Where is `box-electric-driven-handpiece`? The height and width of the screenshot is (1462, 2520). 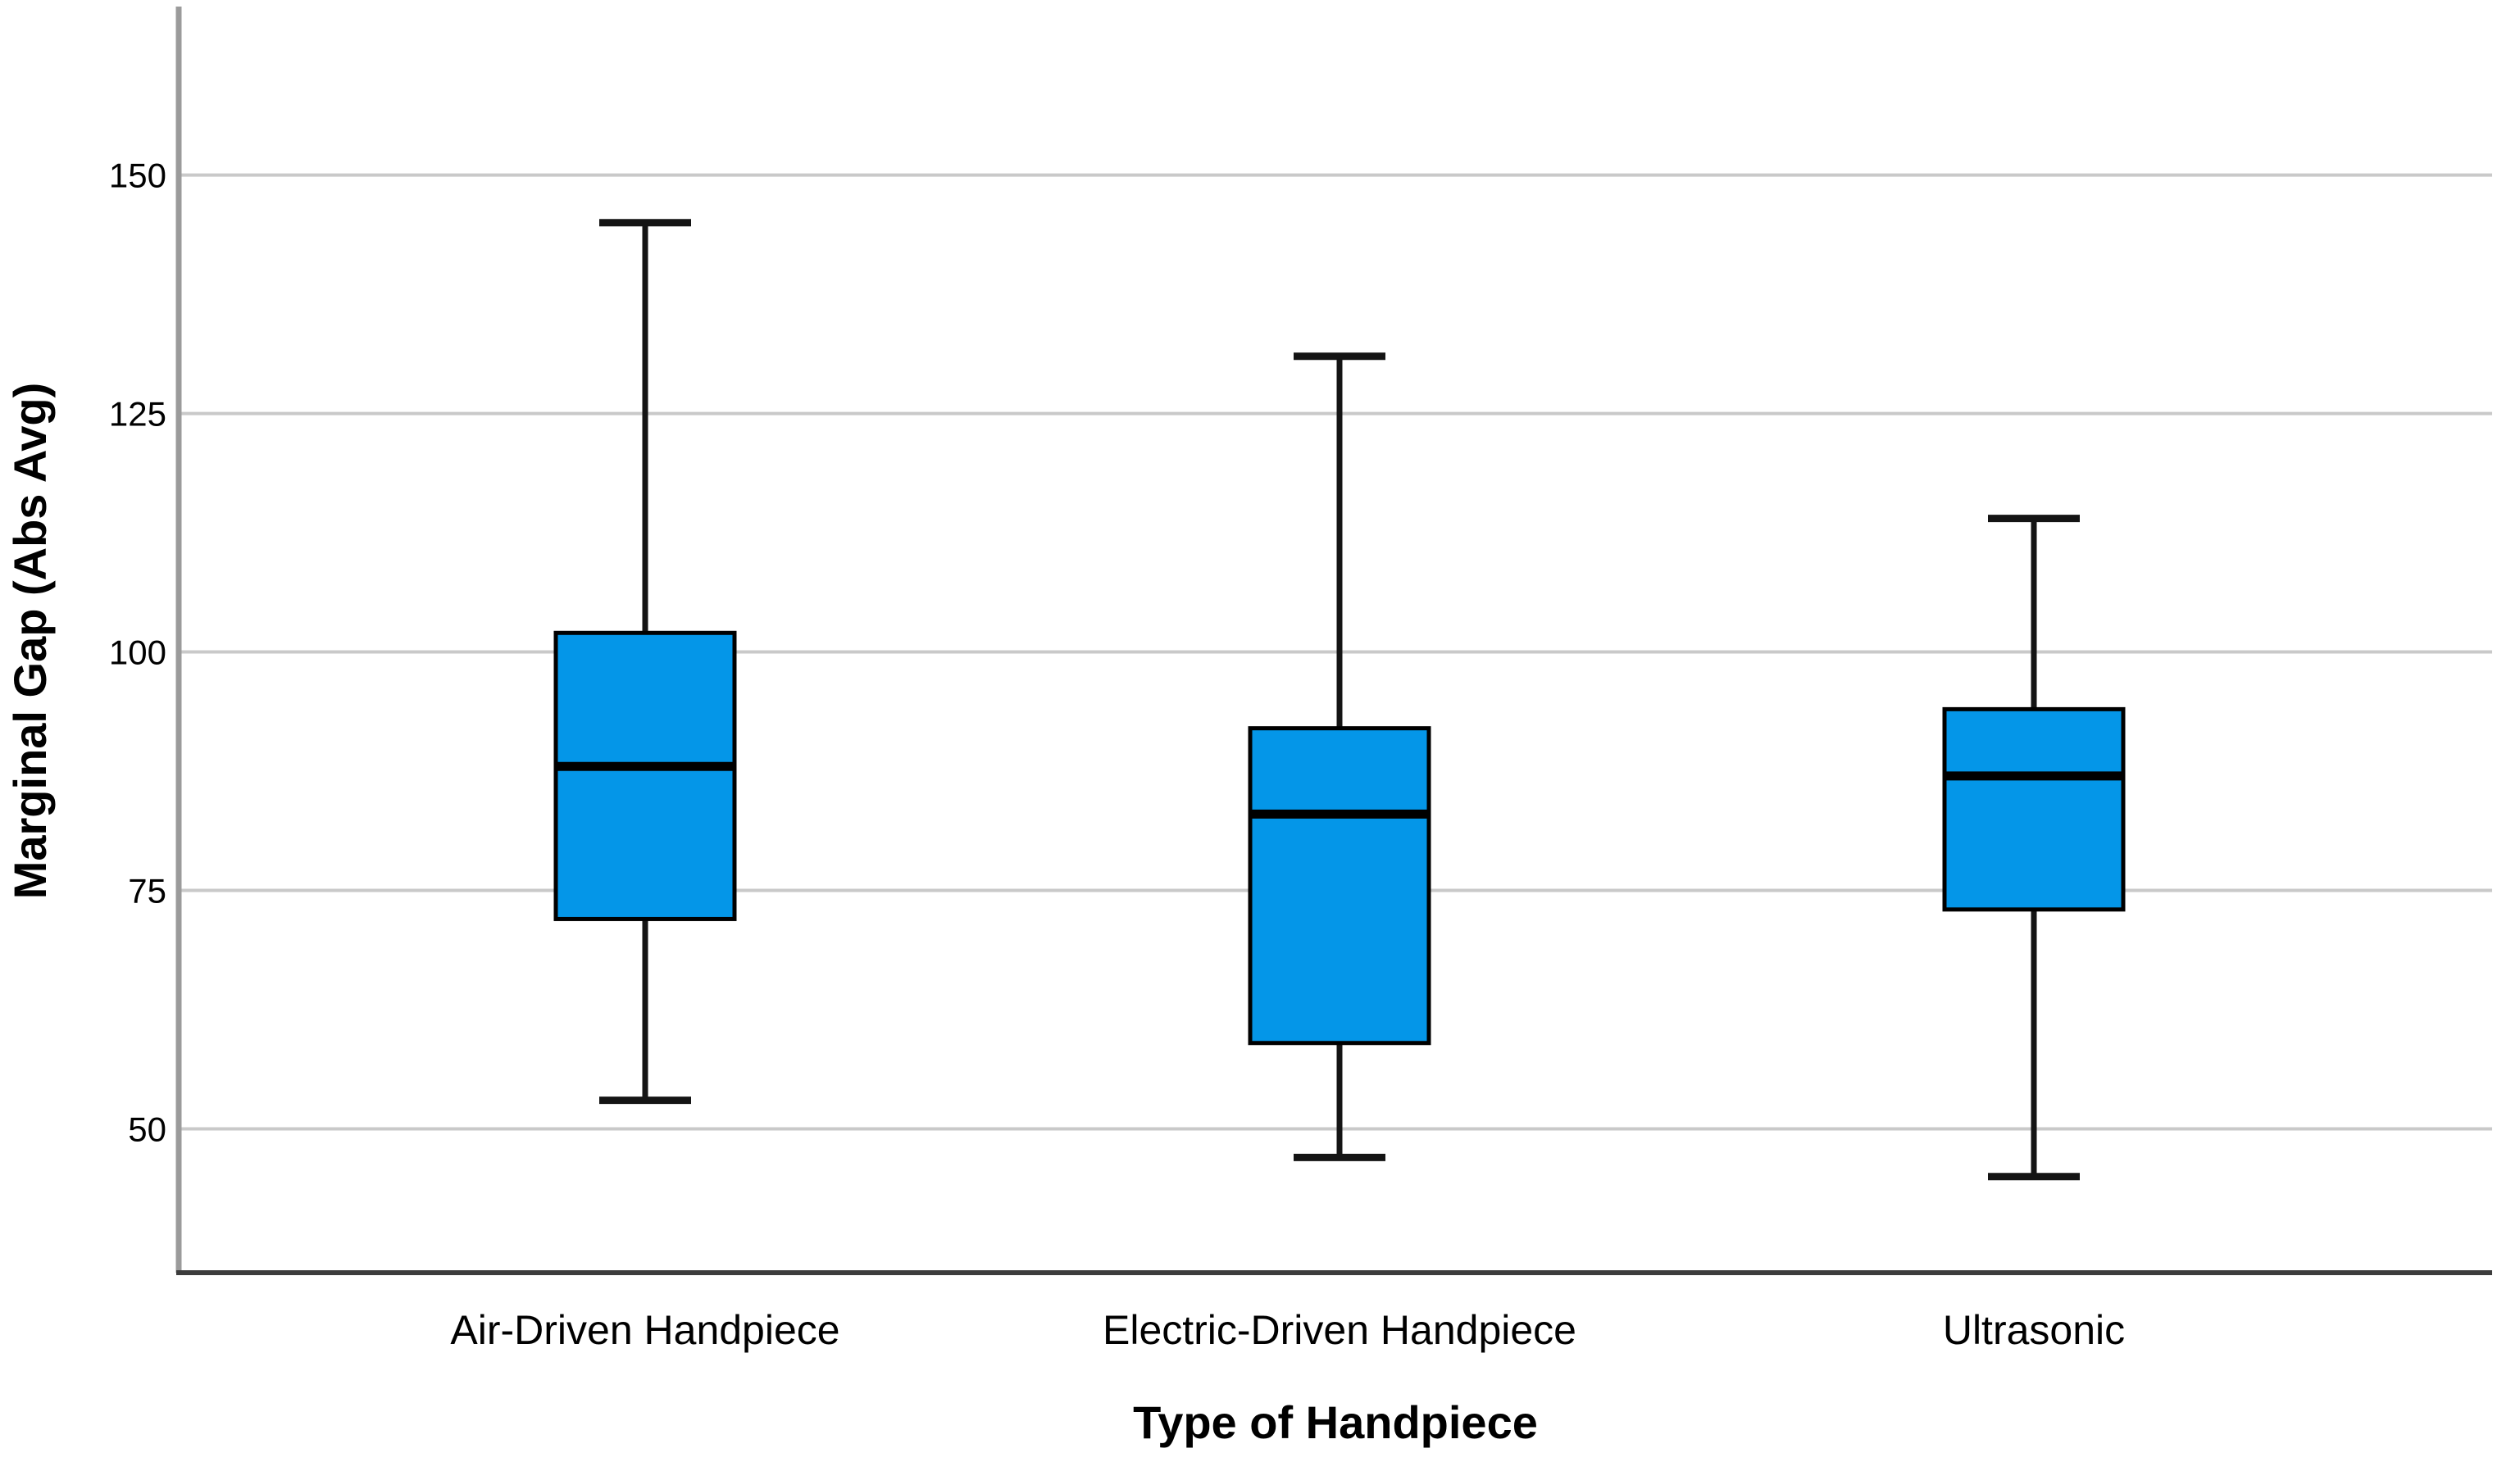 box-electric-driven-handpiece is located at coordinates (1339, 756).